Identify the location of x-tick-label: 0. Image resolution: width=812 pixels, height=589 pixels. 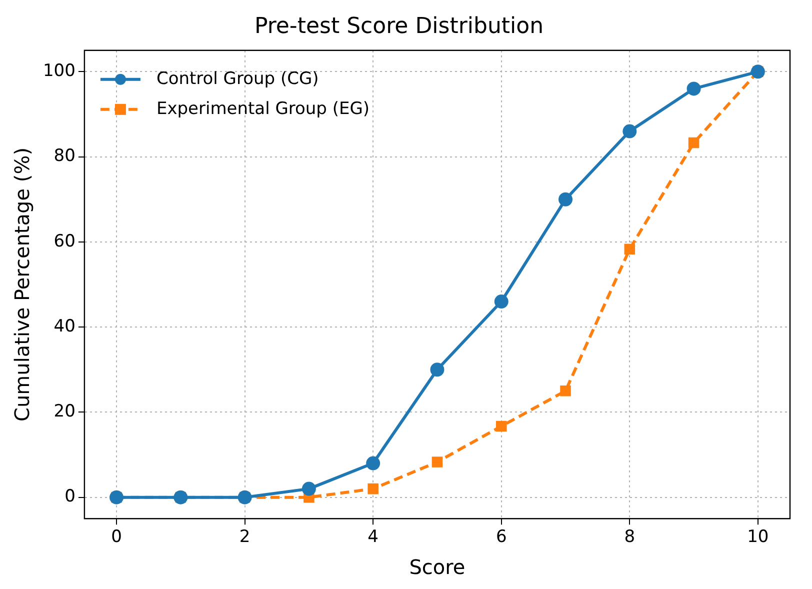
(116, 537).